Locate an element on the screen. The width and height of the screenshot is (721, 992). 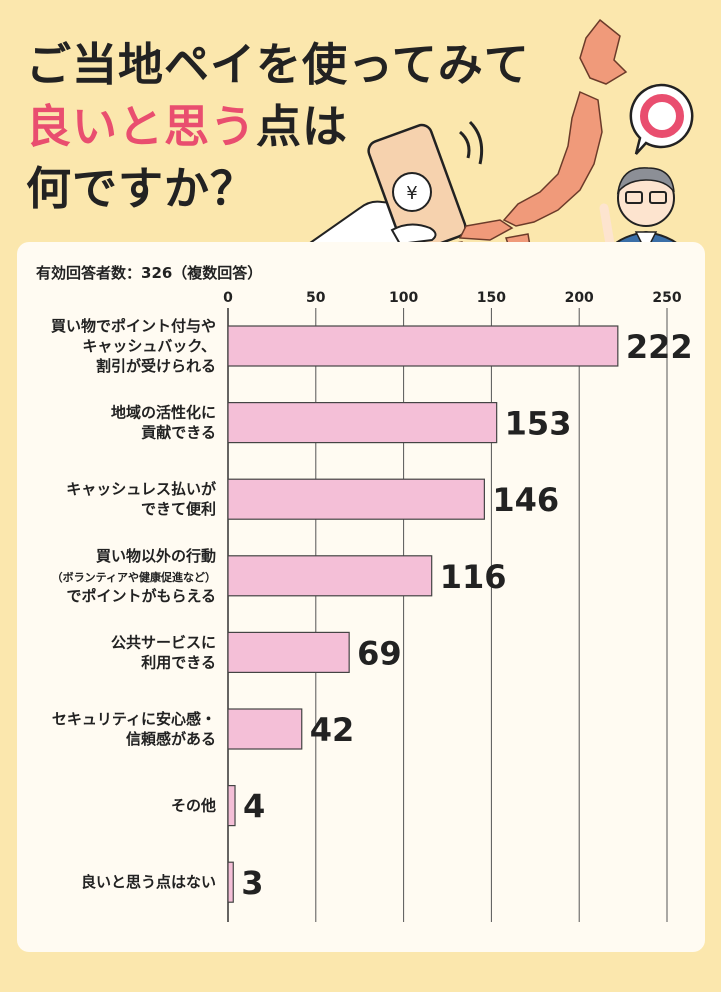
yen-symbol: ¥ is located at coordinates (411, 193).